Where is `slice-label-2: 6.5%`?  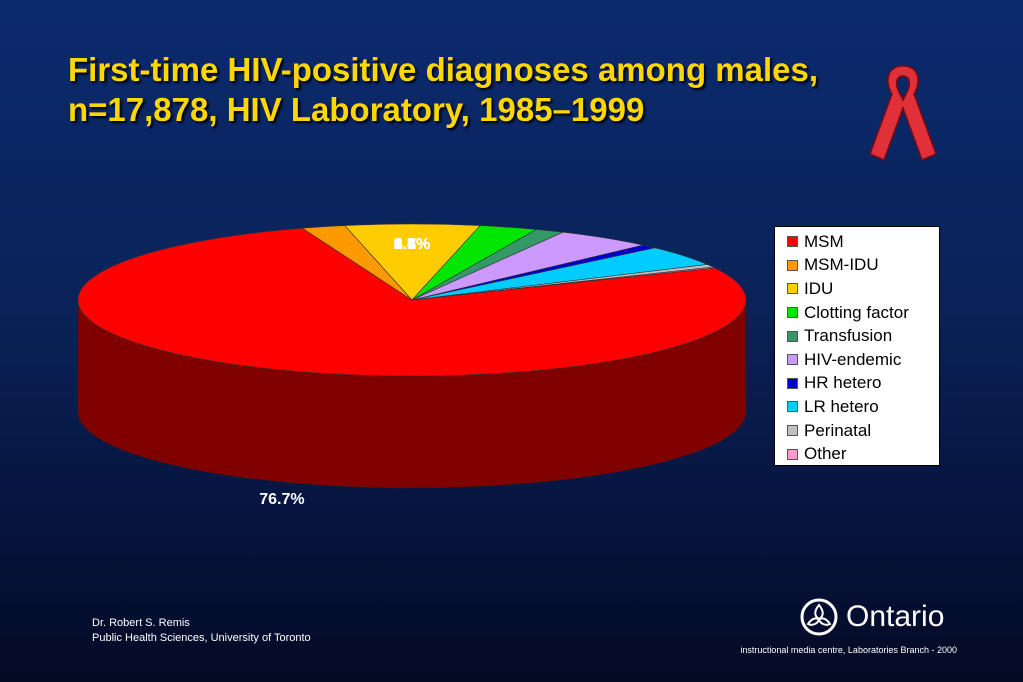 slice-label-2: 6.5% is located at coordinates (412, 244).